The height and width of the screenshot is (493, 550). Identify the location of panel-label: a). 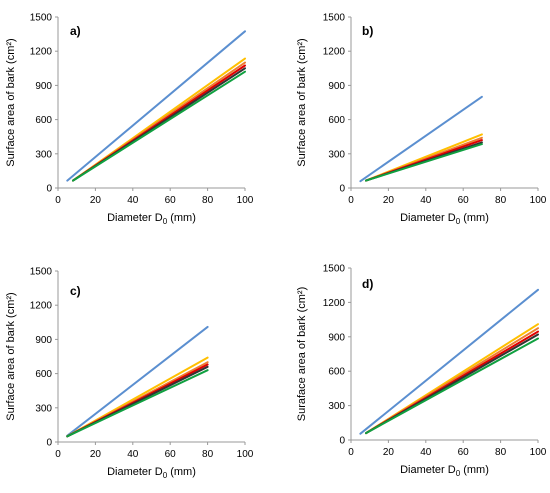
(75, 31).